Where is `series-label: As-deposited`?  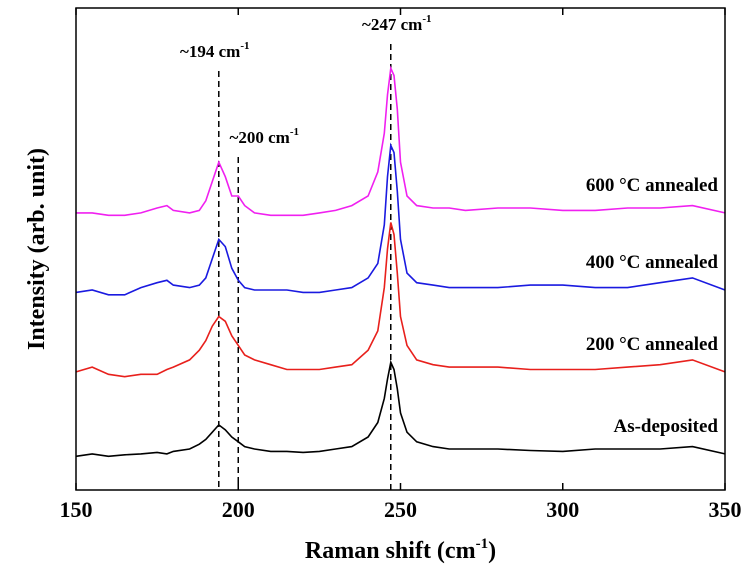 series-label: As-deposited is located at coordinates (665, 426).